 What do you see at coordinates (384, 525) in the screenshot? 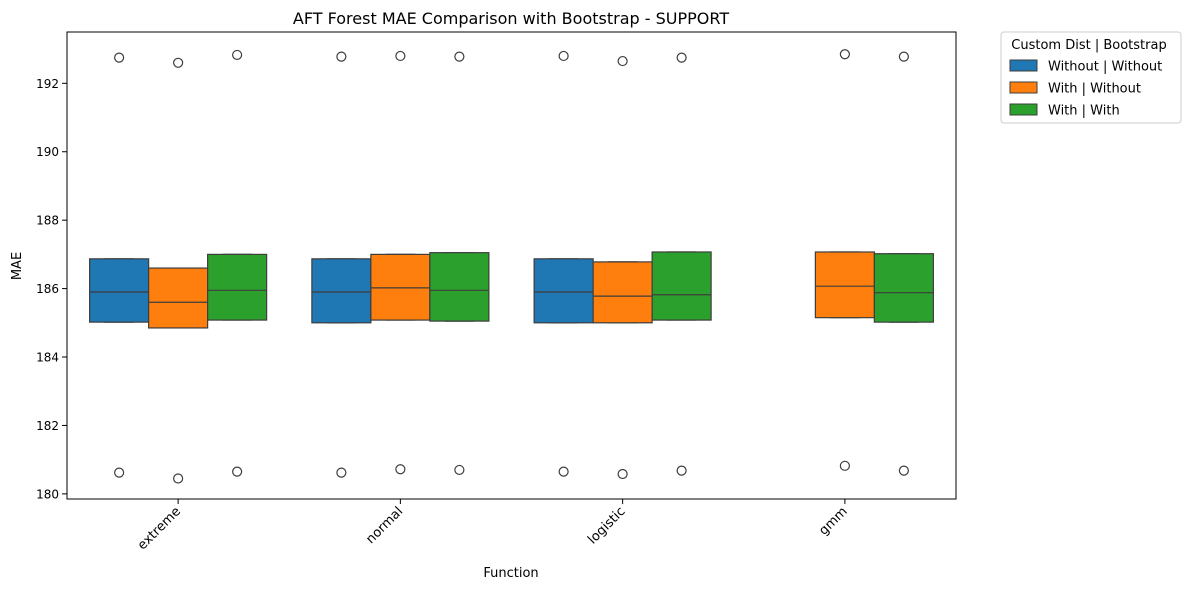
I see `x-tick-label: normal` at bounding box center [384, 525].